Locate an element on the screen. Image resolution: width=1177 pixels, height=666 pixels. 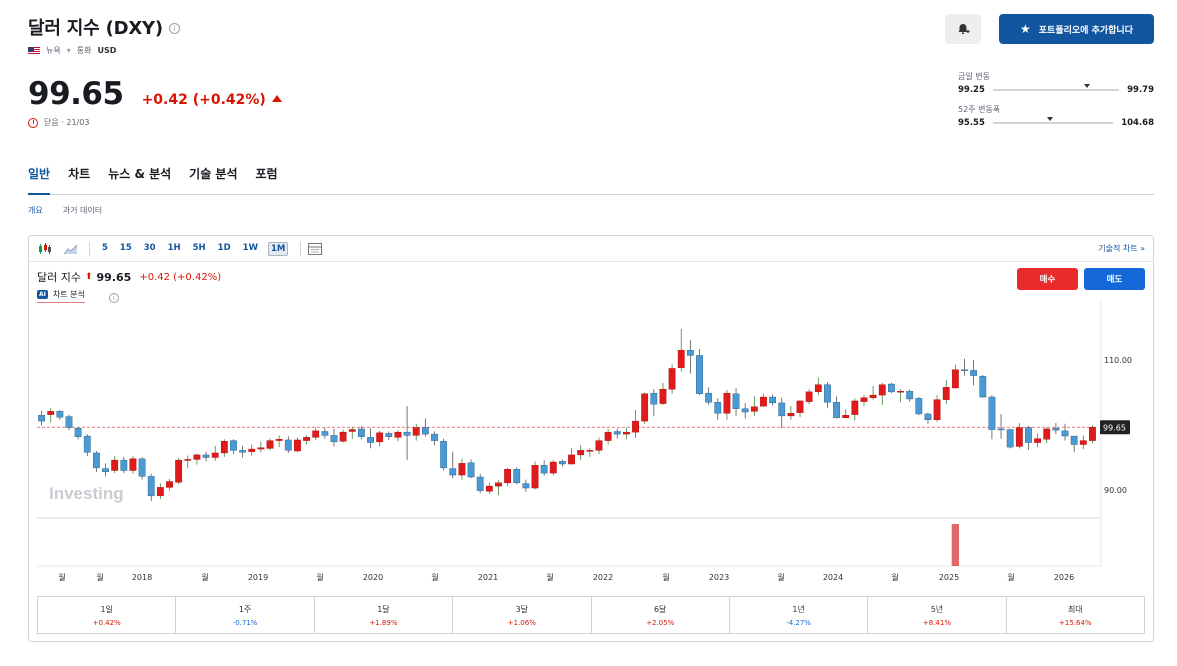
exchange-label: 뉴욕 is located at coordinates (53, 50).